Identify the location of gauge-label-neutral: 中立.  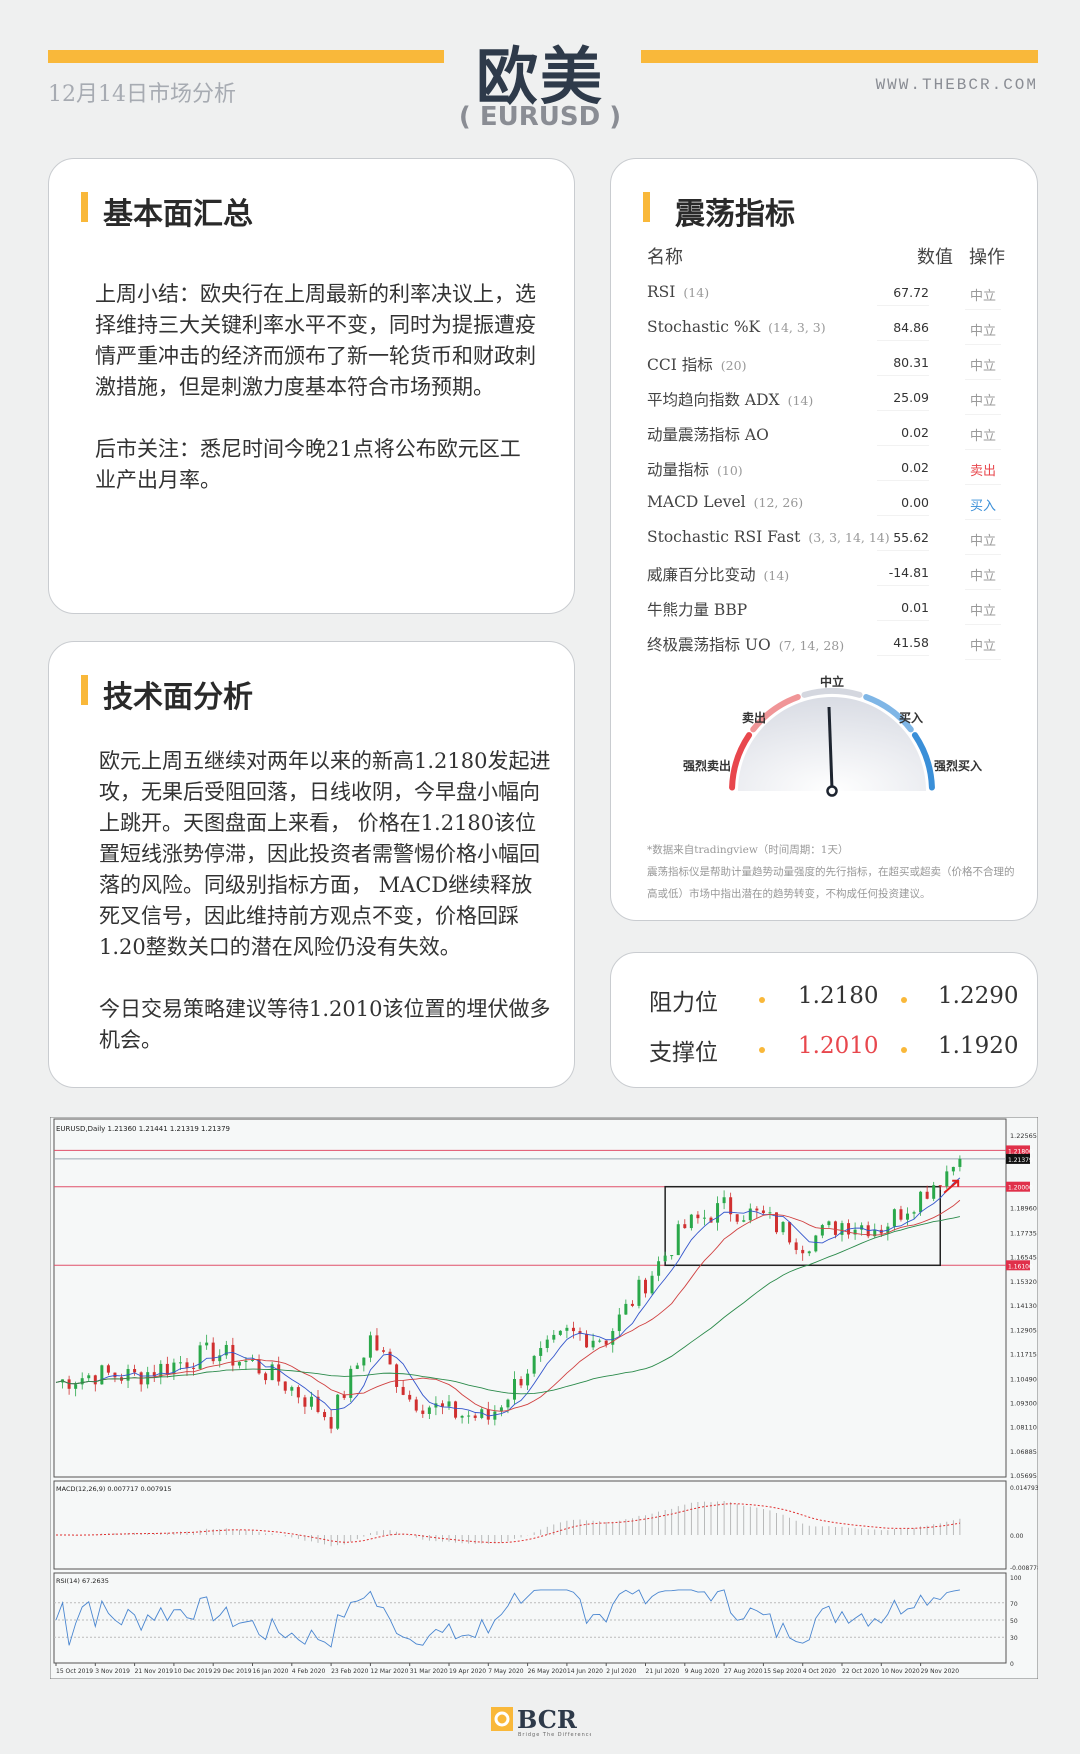
(832, 681).